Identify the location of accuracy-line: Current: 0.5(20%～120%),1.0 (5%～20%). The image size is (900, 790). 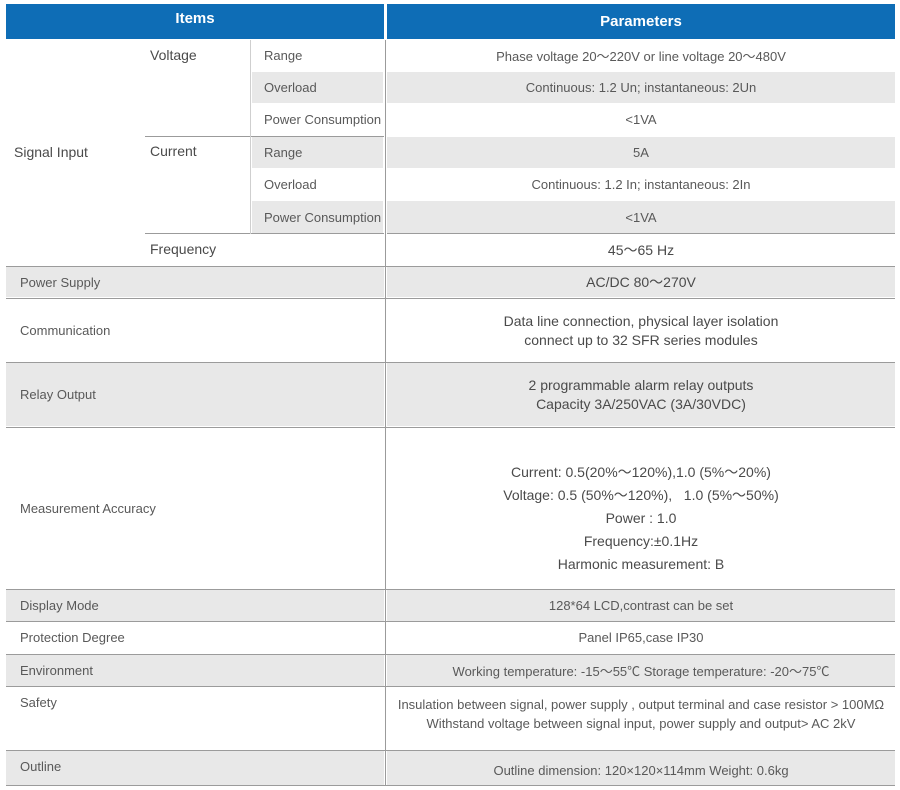
(641, 471).